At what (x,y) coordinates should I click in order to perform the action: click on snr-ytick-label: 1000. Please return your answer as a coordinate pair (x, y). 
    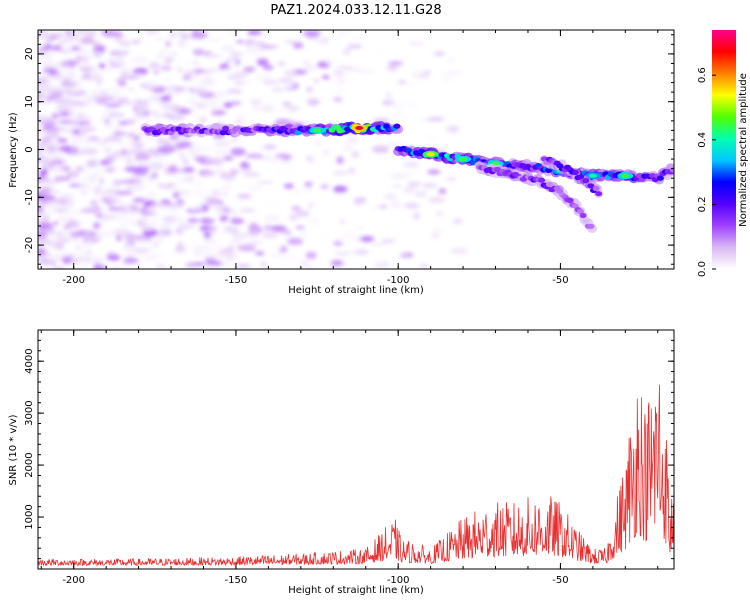
    Looking at the image, I should click on (29, 516).